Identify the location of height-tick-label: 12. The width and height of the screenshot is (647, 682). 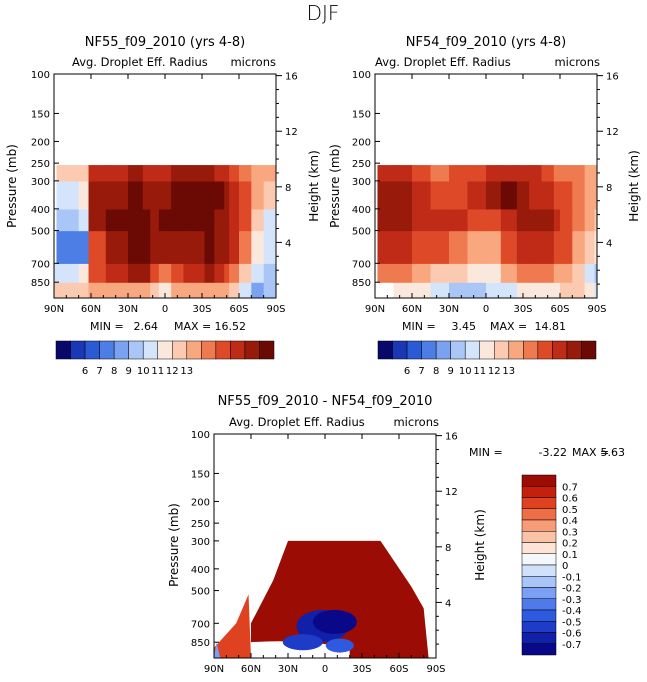
(451, 492).